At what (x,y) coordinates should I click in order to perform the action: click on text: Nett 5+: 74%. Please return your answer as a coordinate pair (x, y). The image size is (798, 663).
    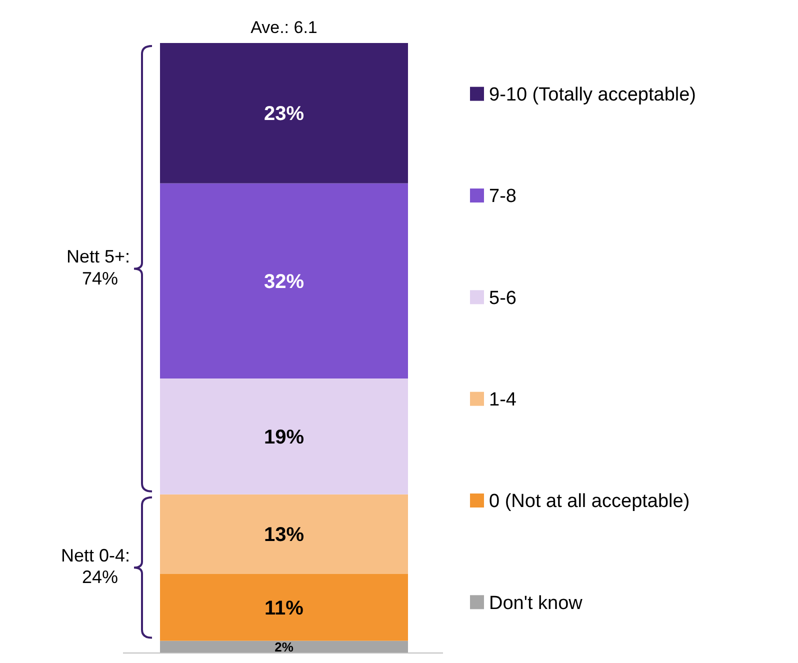
    Looking at the image, I should click on (98, 267).